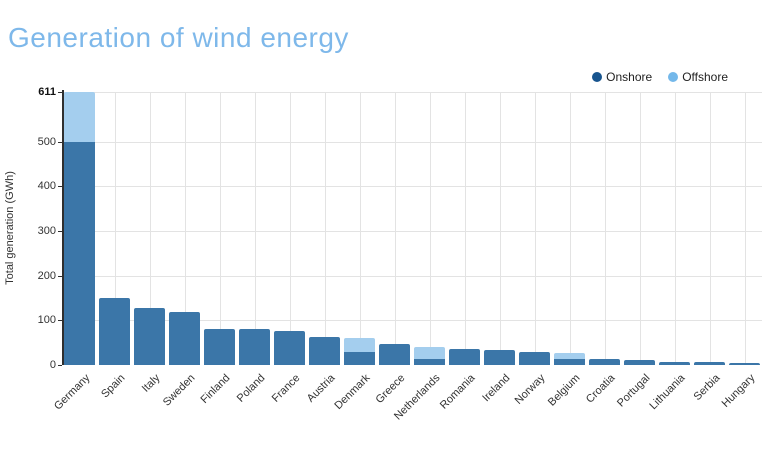  I want to click on bar-romania-onshore, so click(464, 357).